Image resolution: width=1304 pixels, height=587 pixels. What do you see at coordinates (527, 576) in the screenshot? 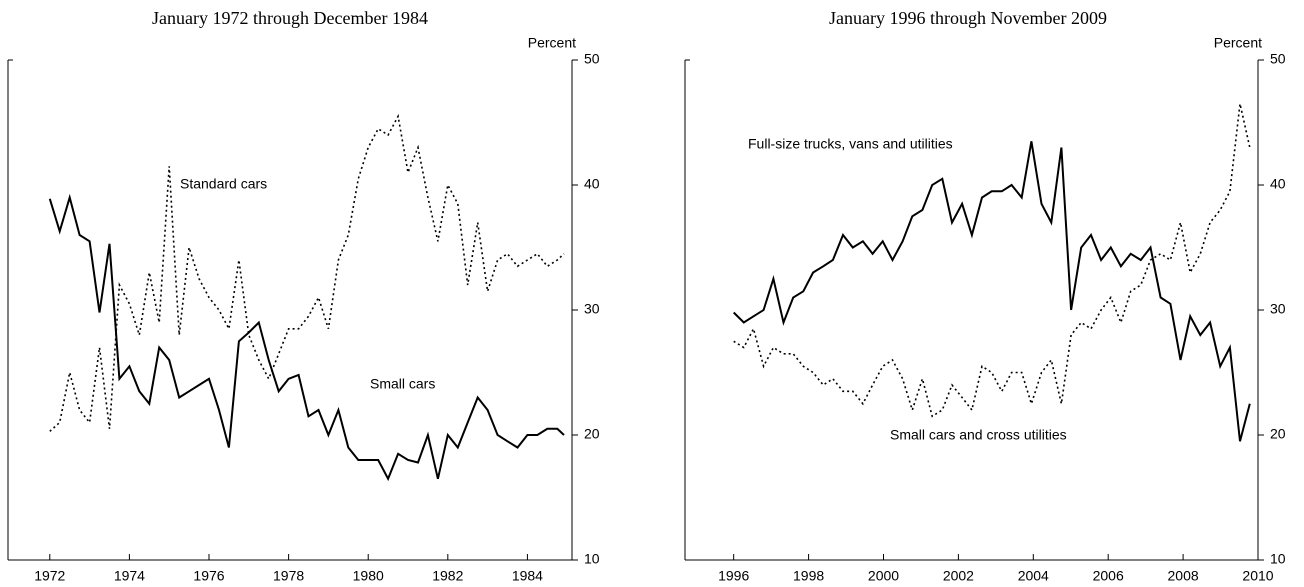
I see `x-tick-label: 1984` at bounding box center [527, 576].